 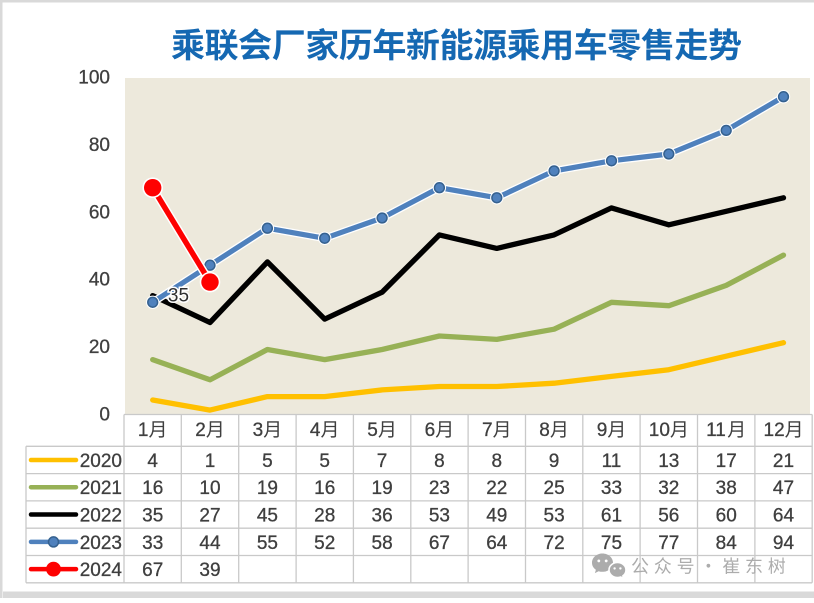 What do you see at coordinates (94, 78) in the screenshot?
I see `svg-text: 100` at bounding box center [94, 78].